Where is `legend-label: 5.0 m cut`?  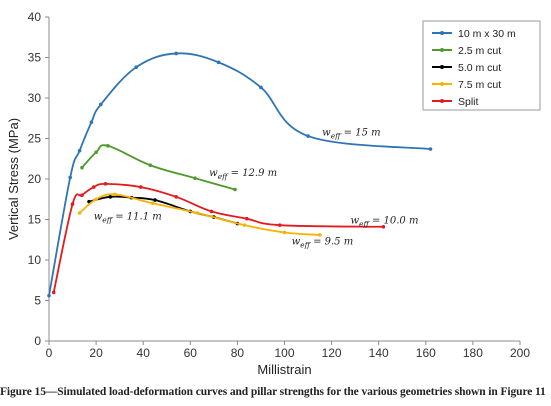
legend-label: 5.0 m cut is located at coordinates (479, 68).